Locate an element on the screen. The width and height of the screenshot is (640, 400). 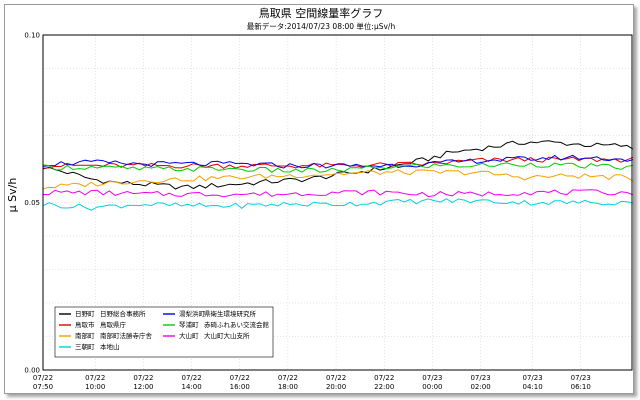
y-axis-ticks: 0.00 0.05 0.10 is located at coordinates (32, 203).